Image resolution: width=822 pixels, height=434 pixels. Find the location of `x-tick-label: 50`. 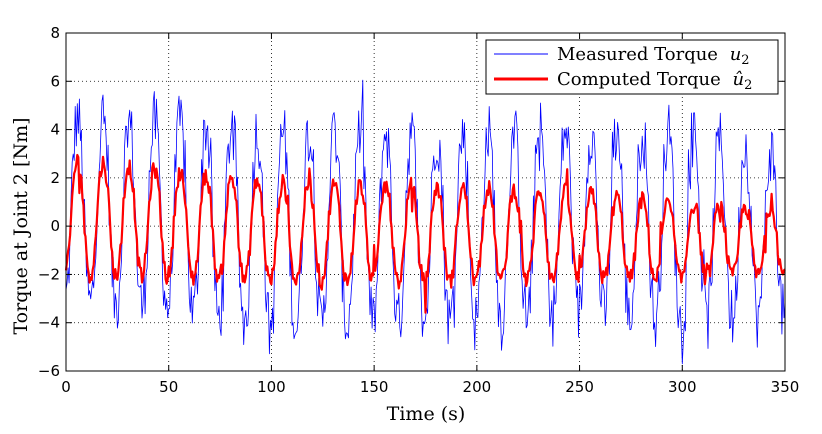

x-tick-label: 50 is located at coordinates (168, 387).